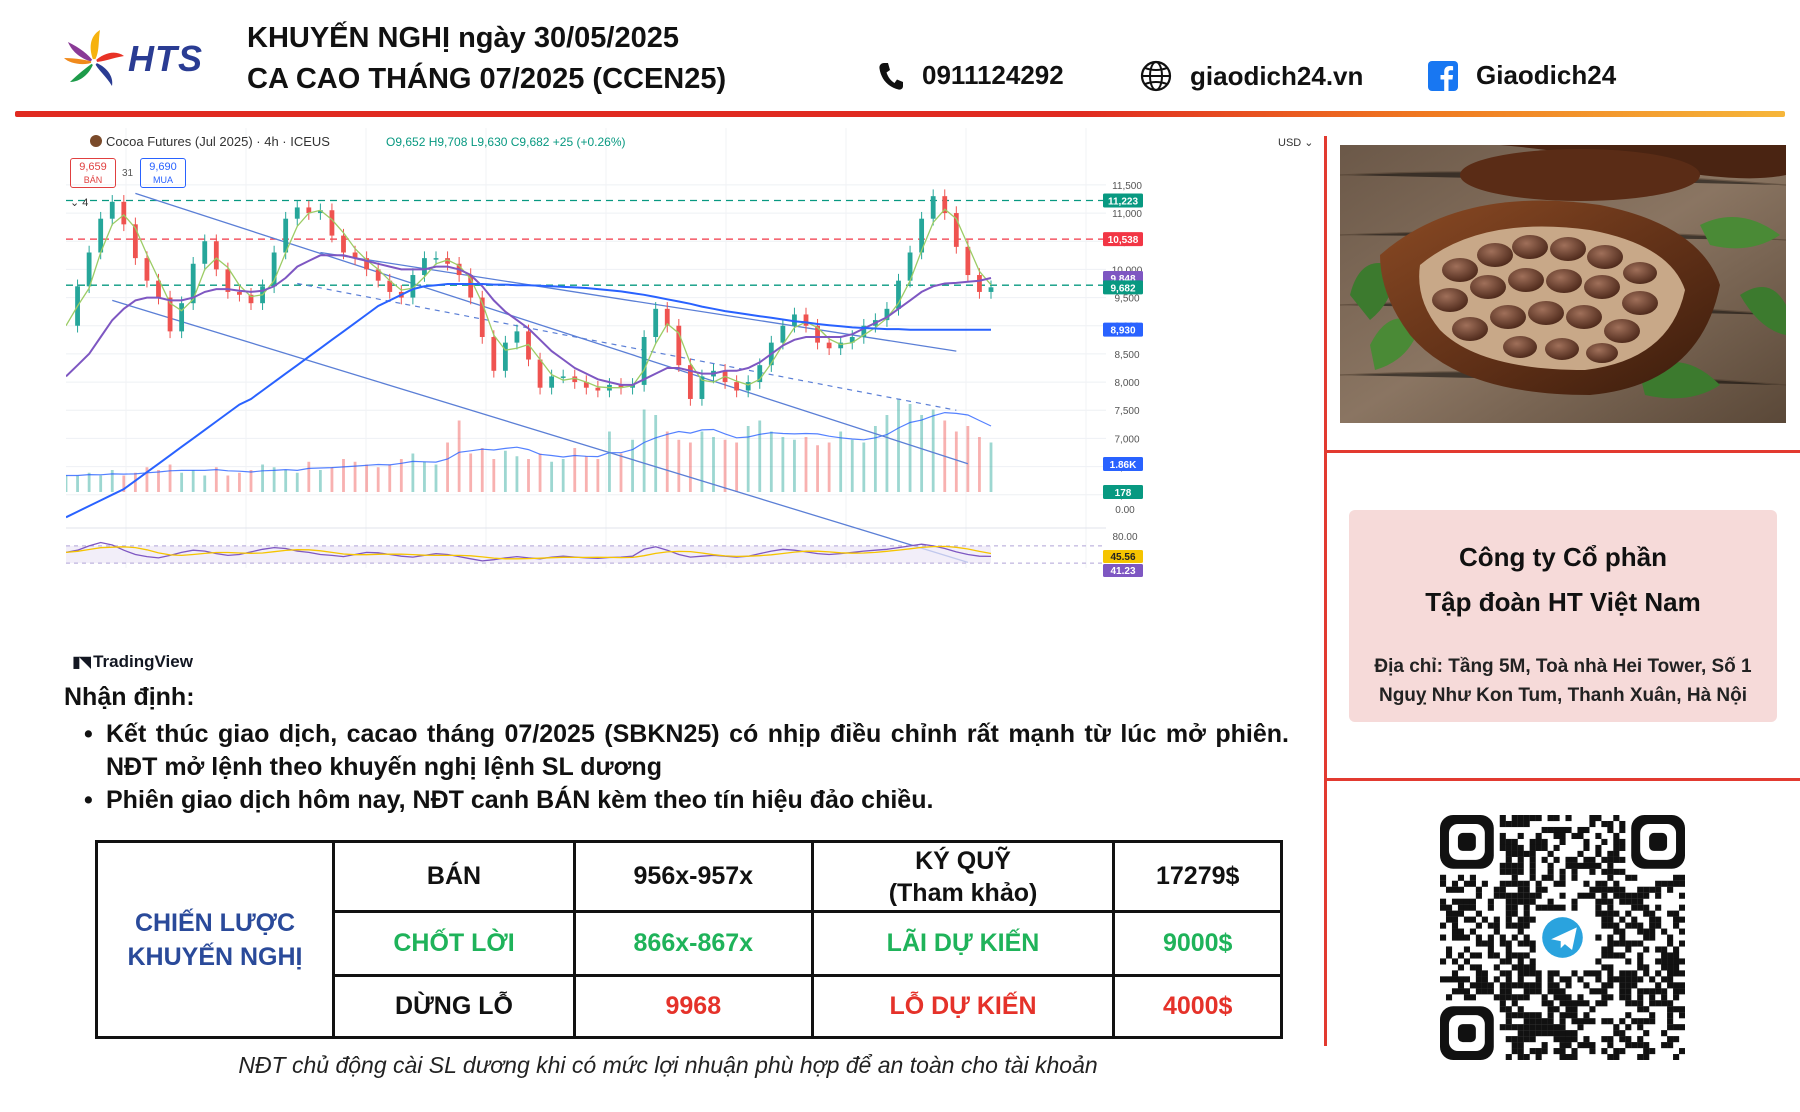  I want to click on qr-code, so click(1562, 937).